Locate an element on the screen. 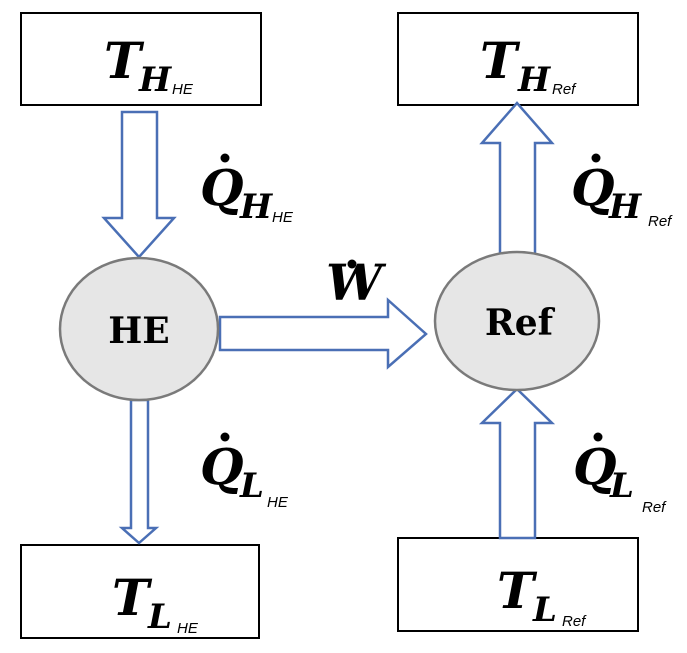 Image resolution: width=687 pixels, height=653 pixels. arrow-q-h-he is located at coordinates (139, 184).